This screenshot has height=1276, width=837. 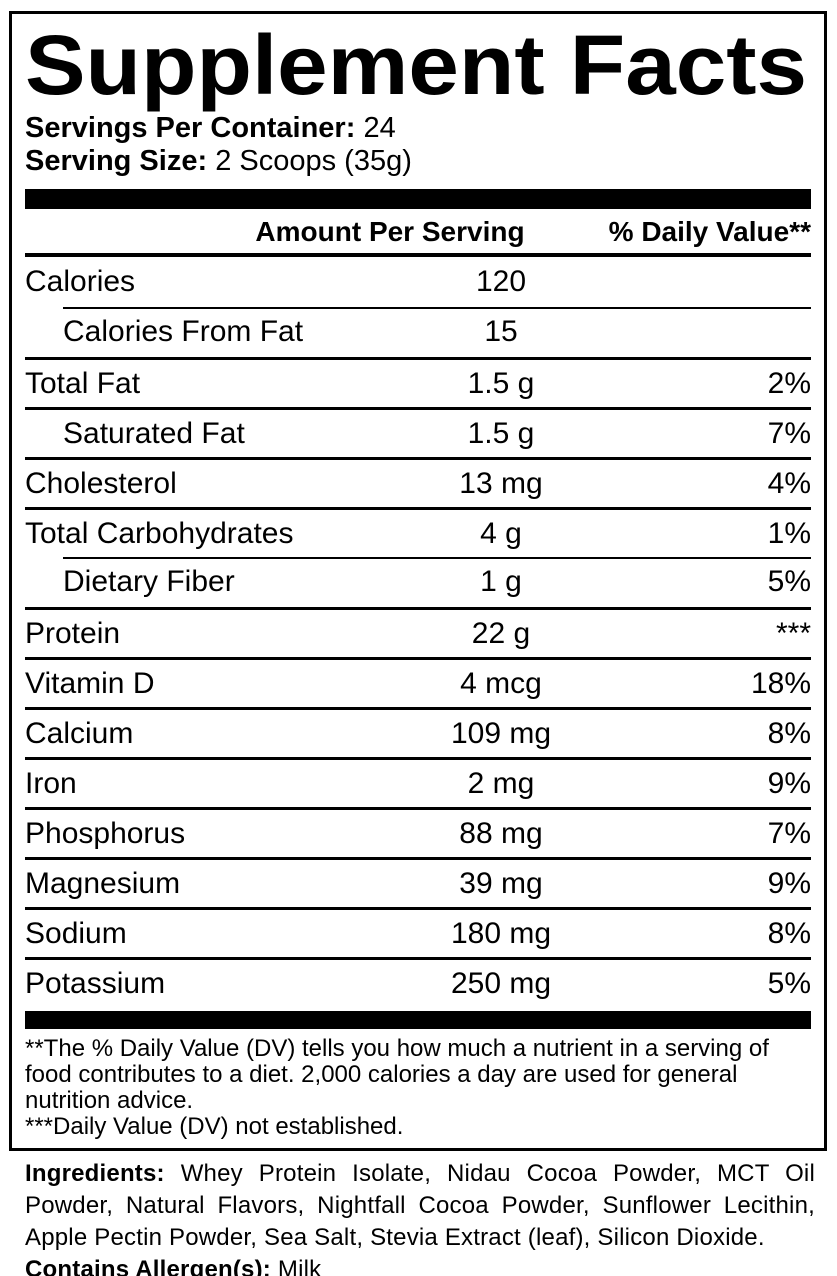 What do you see at coordinates (105, 833) in the screenshot?
I see `nutrient-name: Phosphorus` at bounding box center [105, 833].